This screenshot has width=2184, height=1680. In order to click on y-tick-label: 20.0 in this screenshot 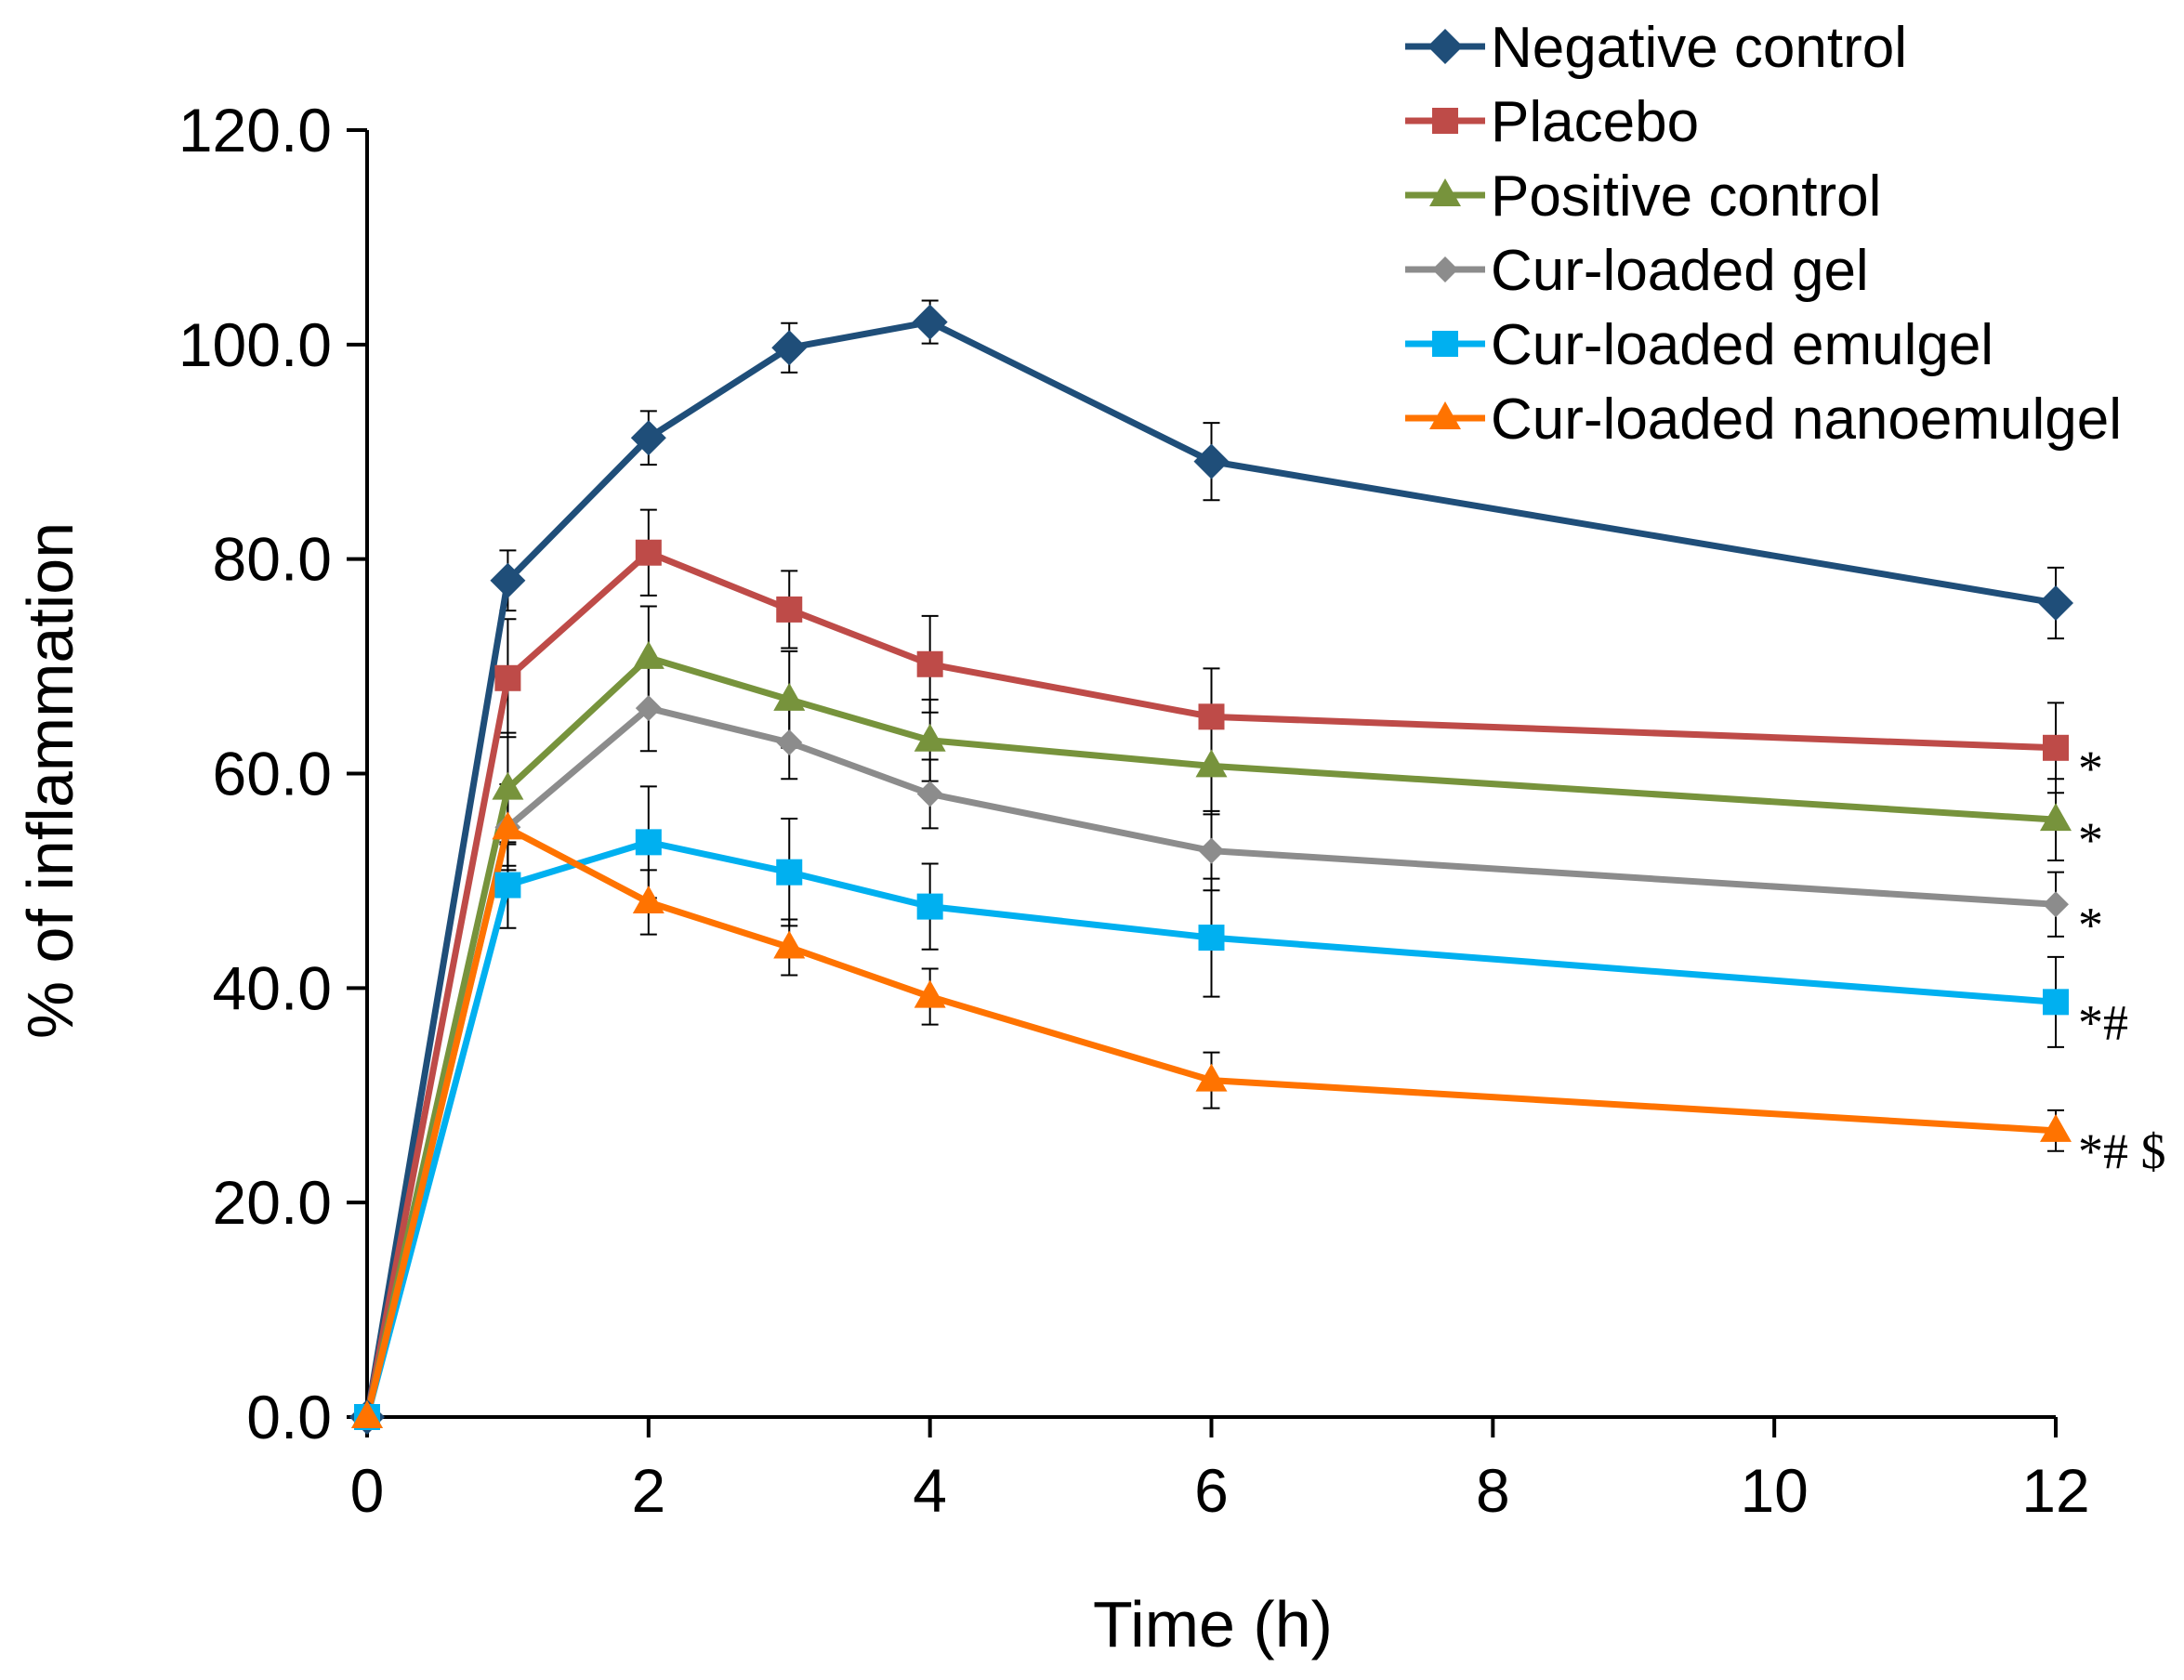, I will do `click(272, 1202)`.